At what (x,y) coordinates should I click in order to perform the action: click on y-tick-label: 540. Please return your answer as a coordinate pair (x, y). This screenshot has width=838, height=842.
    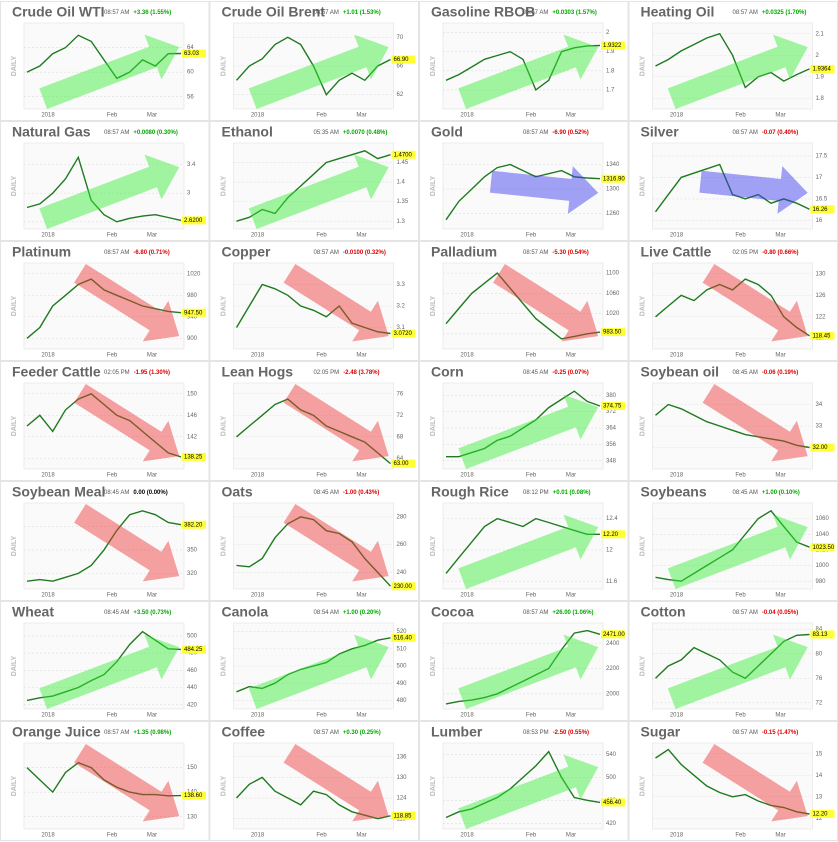
    Looking at the image, I should click on (611, 755).